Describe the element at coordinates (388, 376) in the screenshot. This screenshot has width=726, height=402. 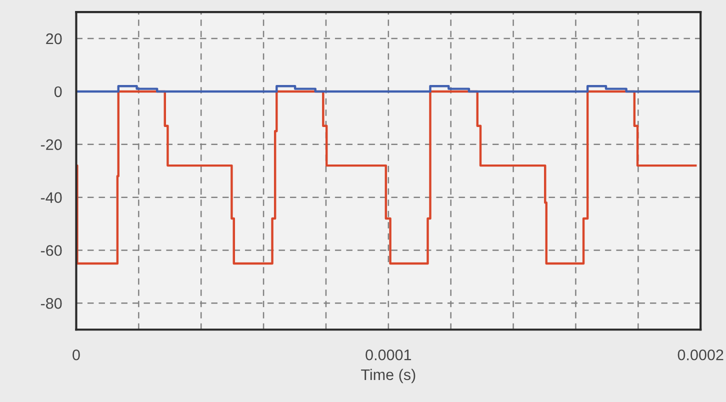
I see `x-axis-title: Time (s)` at that location.